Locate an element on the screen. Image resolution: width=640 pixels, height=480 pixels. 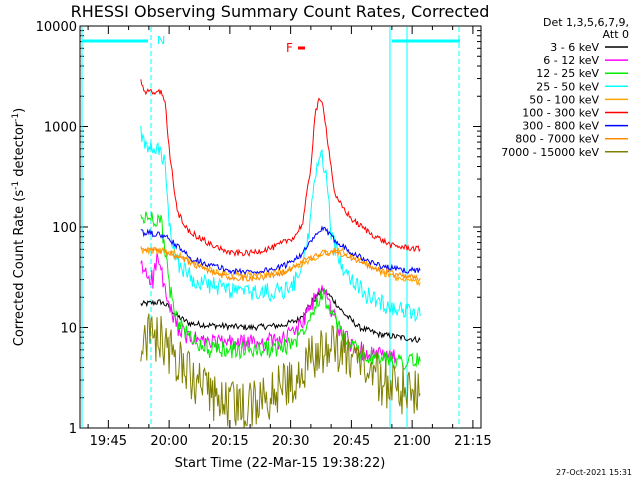
x-tick-label: 21:15 is located at coordinates (472, 441).